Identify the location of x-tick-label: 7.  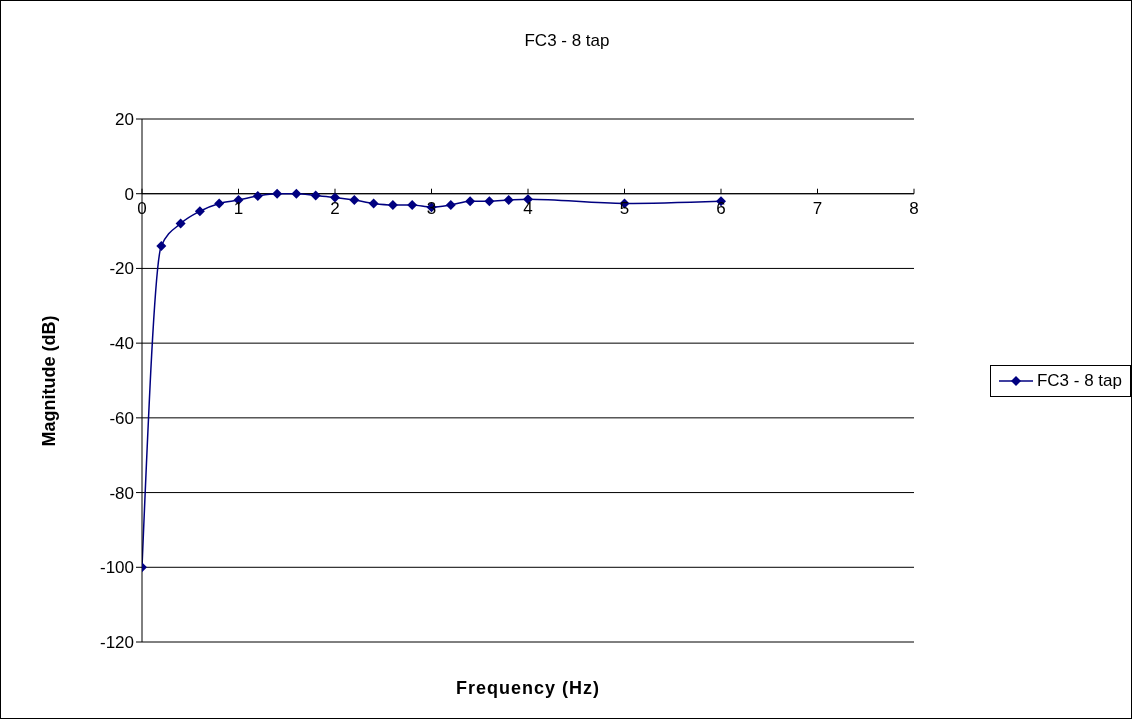
(817, 208).